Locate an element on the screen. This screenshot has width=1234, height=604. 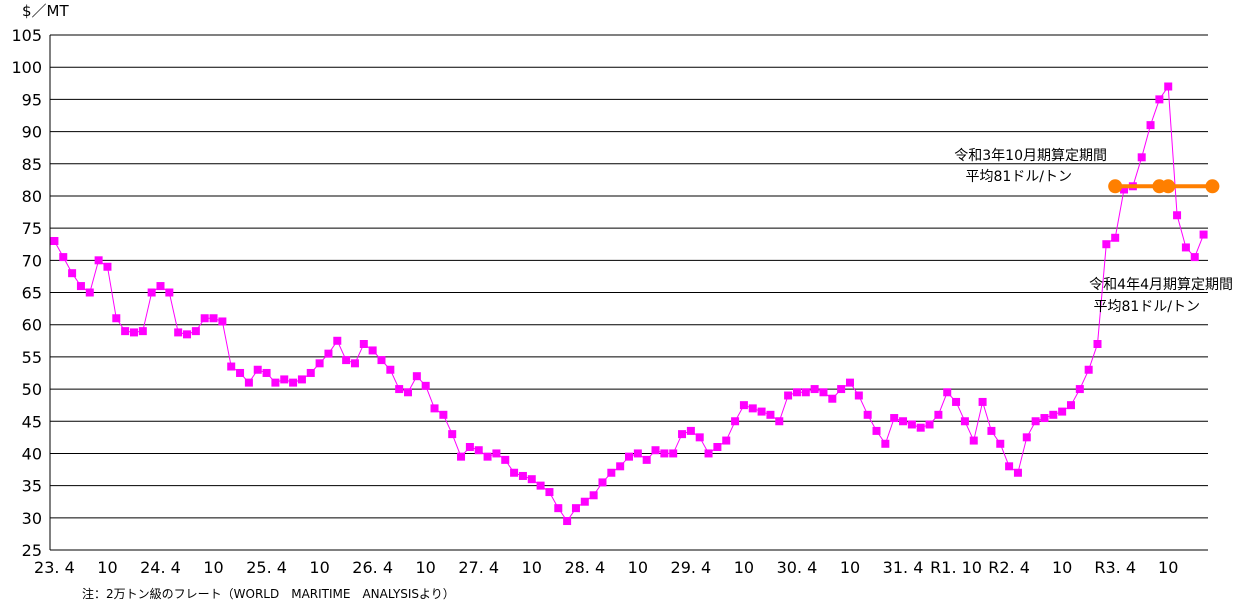
x-tick-label: 28. 4 is located at coordinates (584, 567).